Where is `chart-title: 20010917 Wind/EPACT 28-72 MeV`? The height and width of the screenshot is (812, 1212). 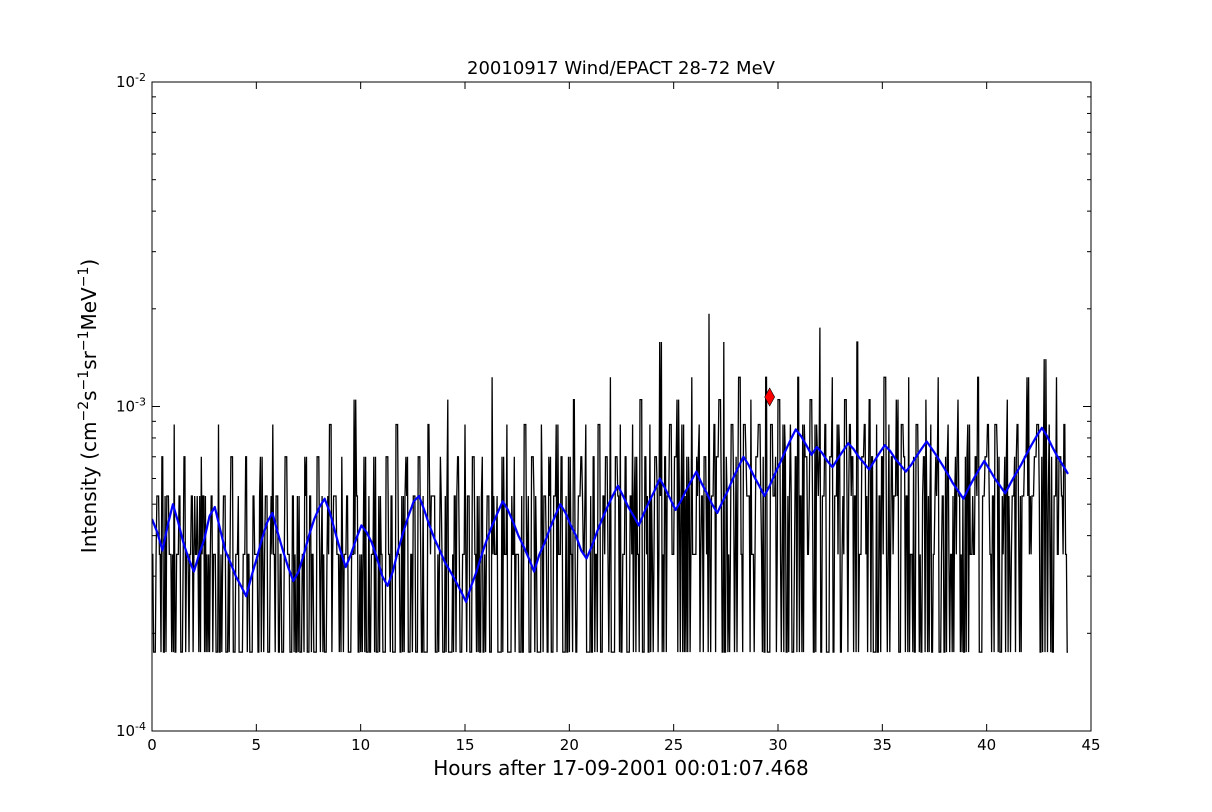 chart-title: 20010917 Wind/EPACT 28-72 MeV is located at coordinates (621, 68).